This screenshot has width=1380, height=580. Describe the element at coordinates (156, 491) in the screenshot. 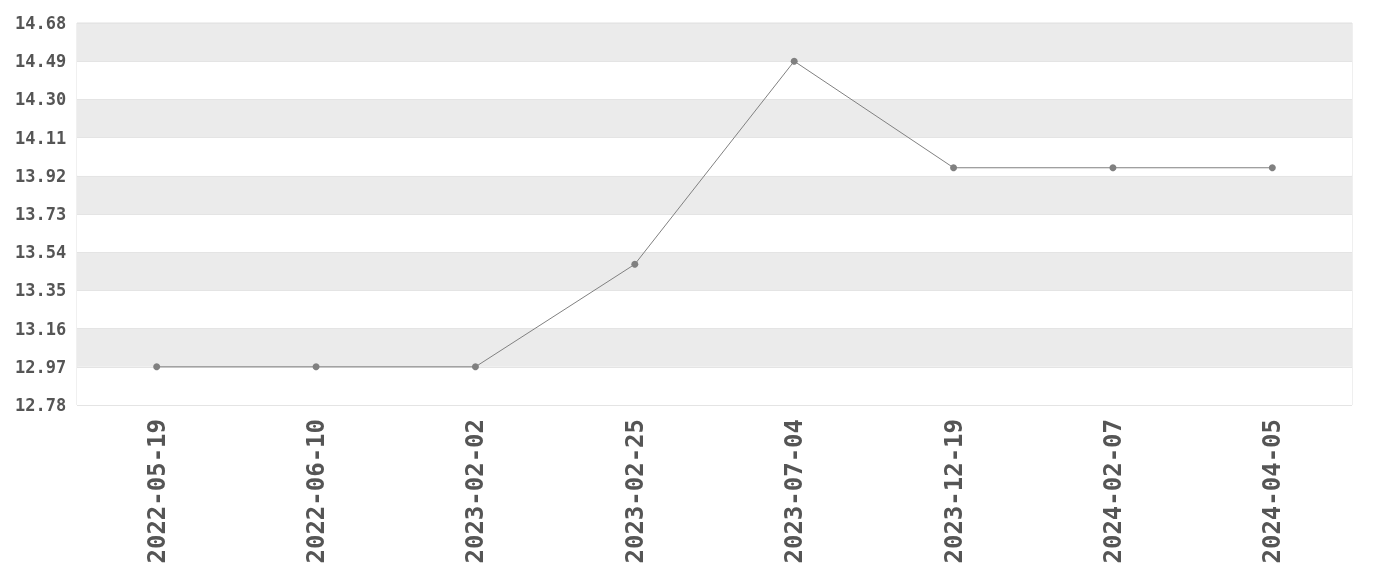

I see `x-tick-label: 2022-05-19` at that location.